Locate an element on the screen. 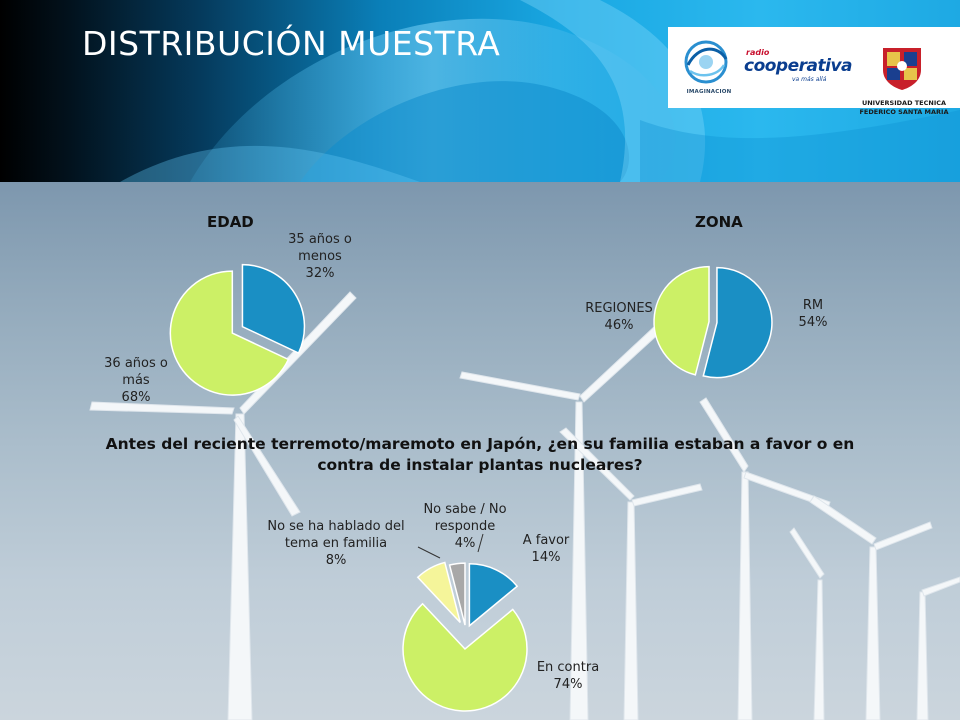 This screenshot has height=720, width=960. slice-label-rm: RM 54% is located at coordinates (813, 314).